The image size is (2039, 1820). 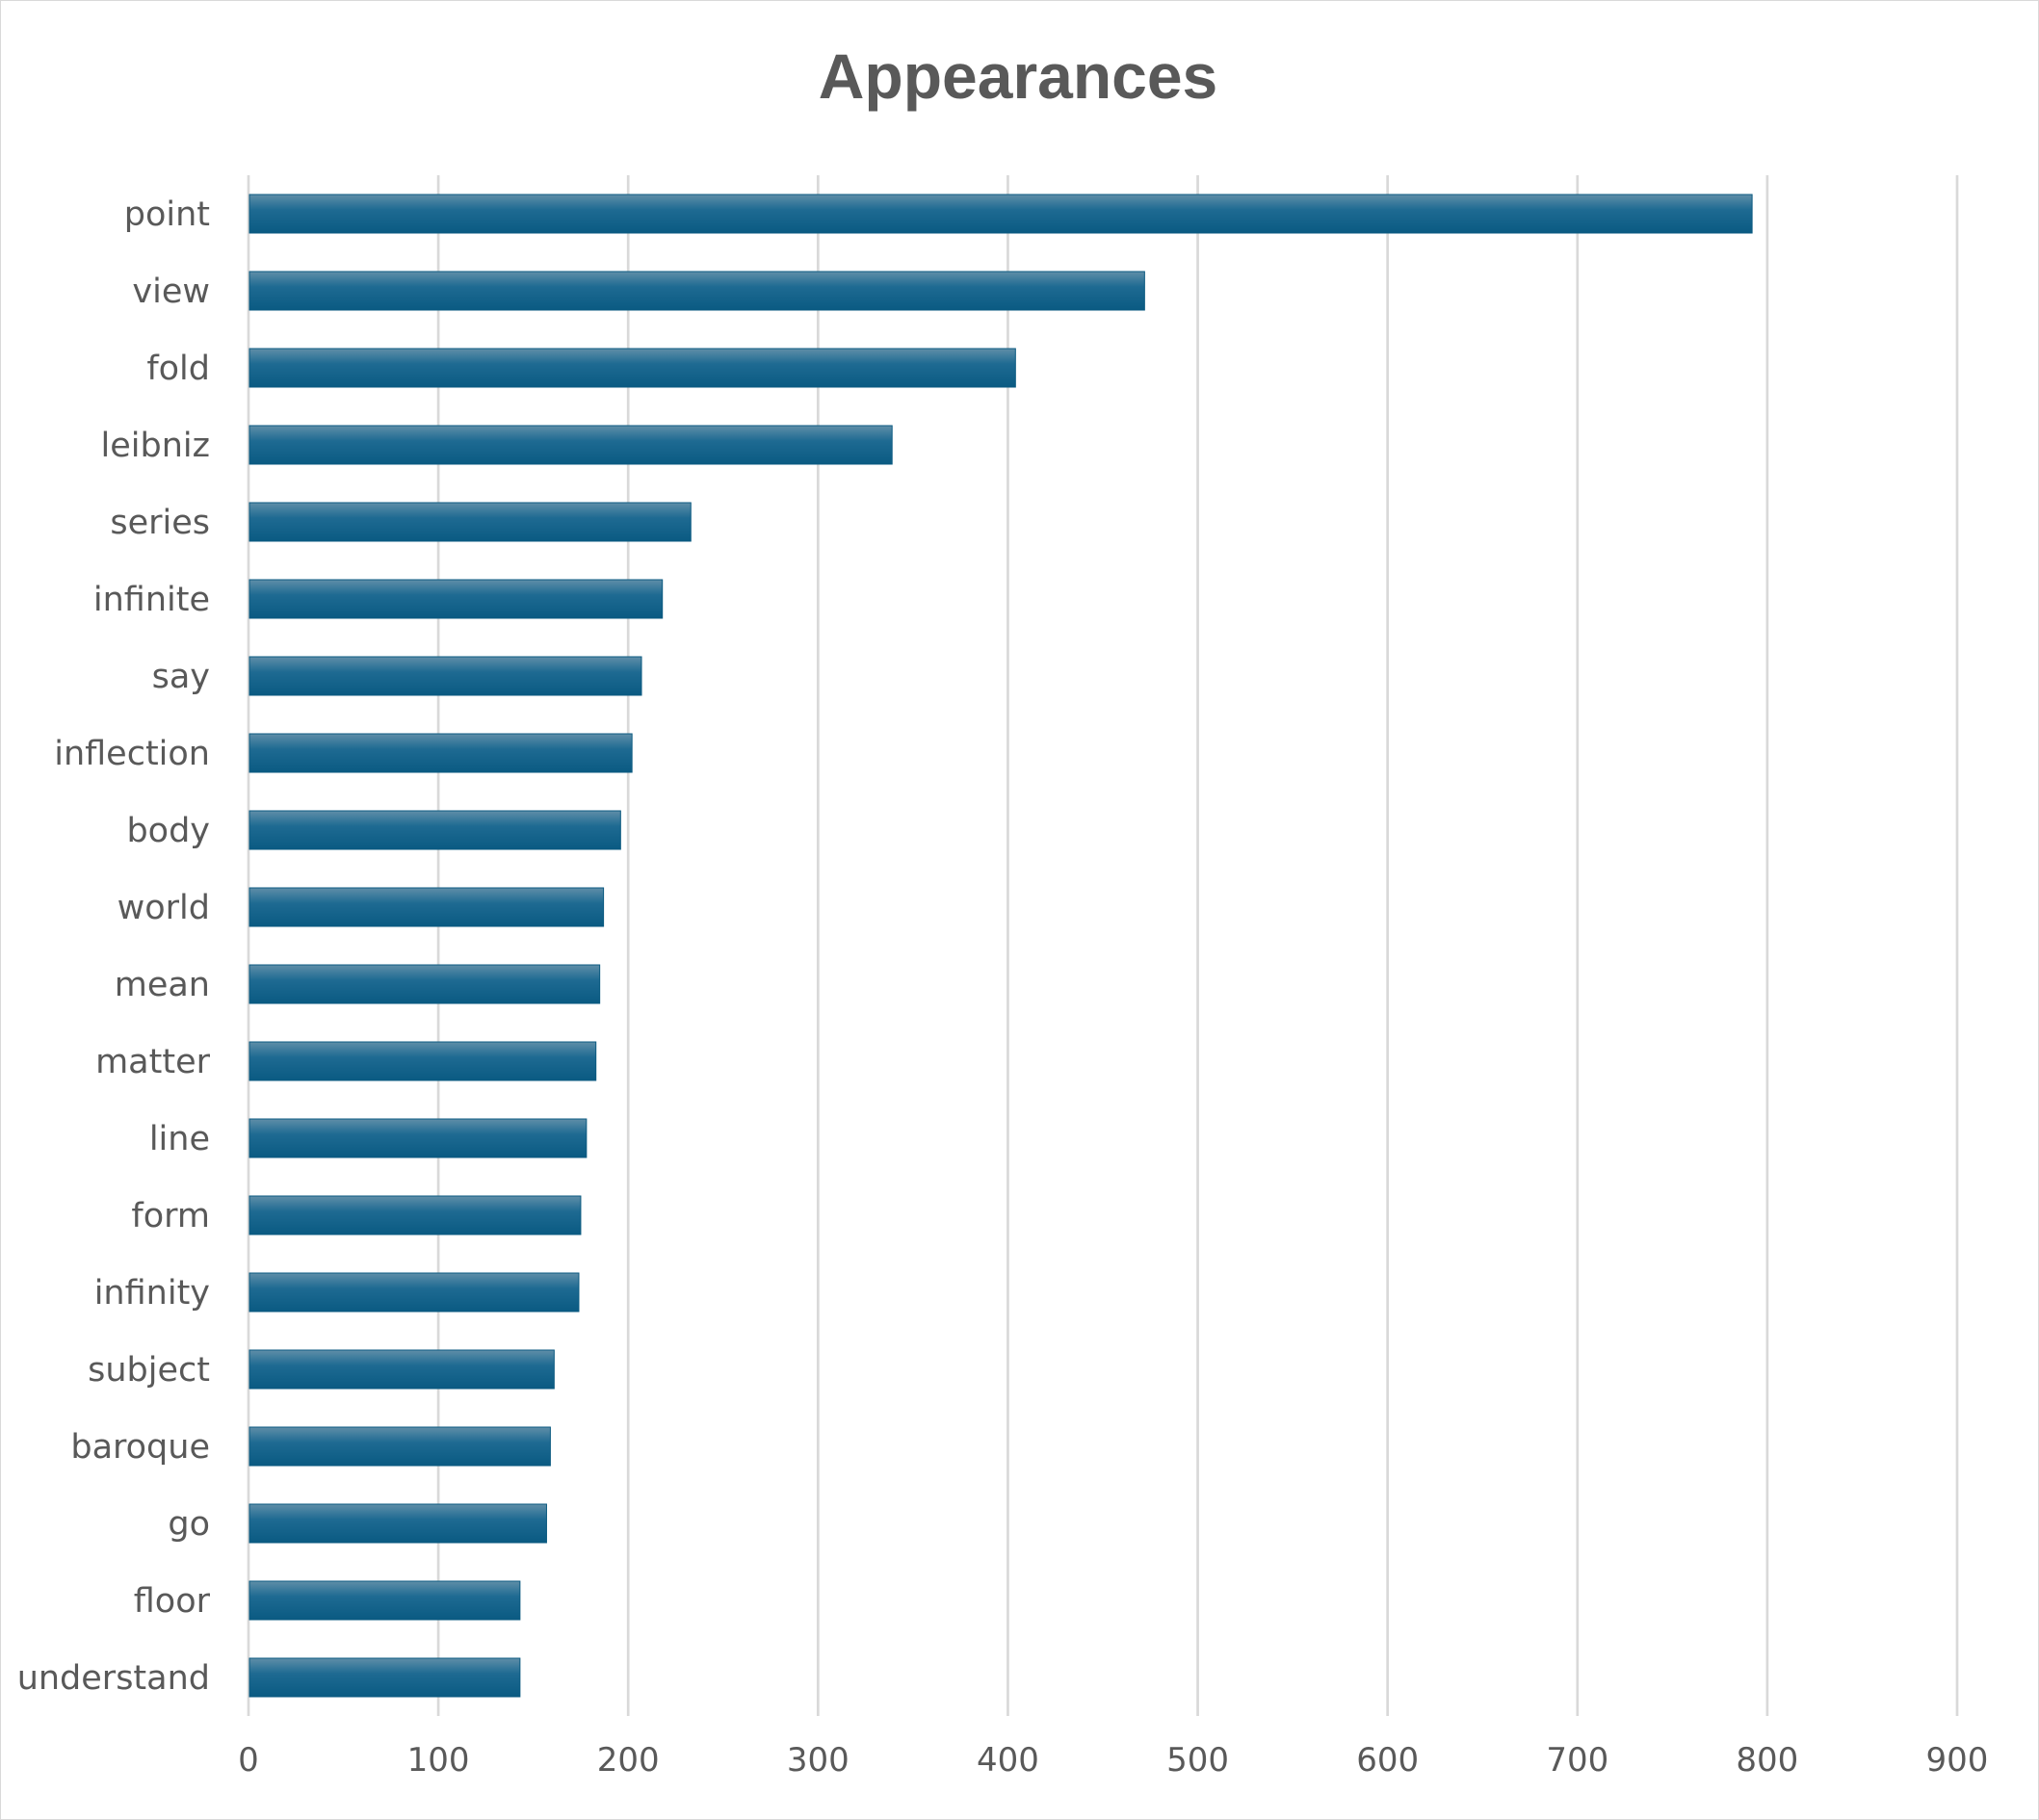 What do you see at coordinates (1008, 1760) in the screenshot?
I see `x-tick-label: 400` at bounding box center [1008, 1760].